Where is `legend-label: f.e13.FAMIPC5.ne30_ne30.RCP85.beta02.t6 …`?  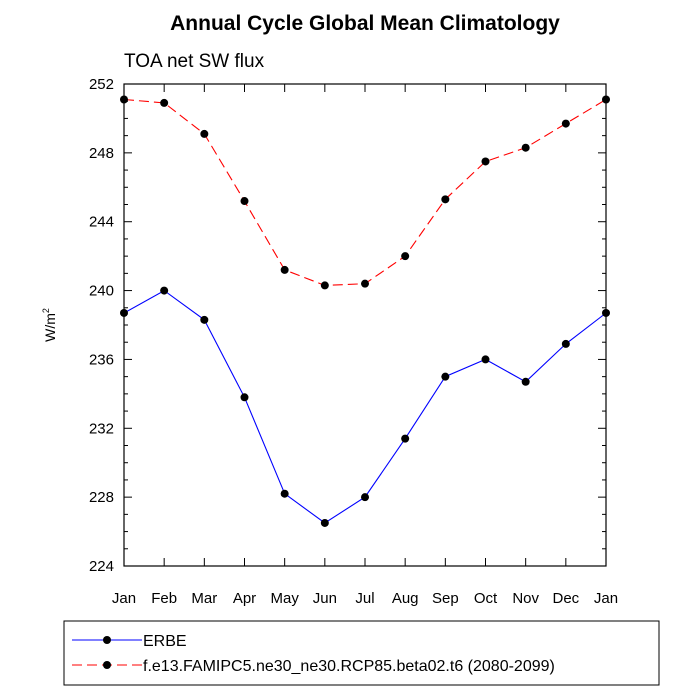 legend-label: f.e13.FAMIPC5.ne30_ne30.RCP85.beta02.t6 … is located at coordinates (349, 666).